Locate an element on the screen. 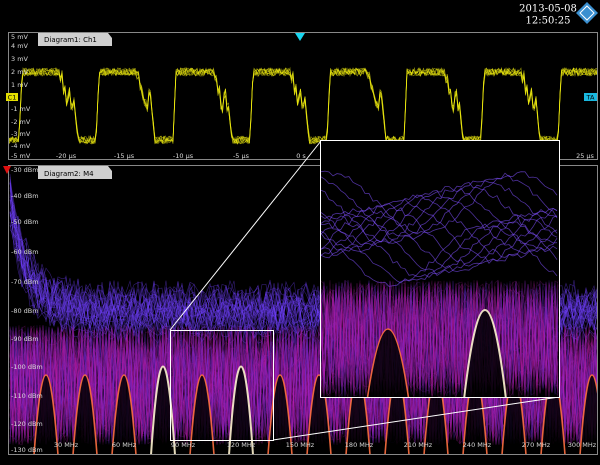 This screenshot has width=600, height=465. diagram1-title: Diagram1: Ch1 is located at coordinates (70, 40).